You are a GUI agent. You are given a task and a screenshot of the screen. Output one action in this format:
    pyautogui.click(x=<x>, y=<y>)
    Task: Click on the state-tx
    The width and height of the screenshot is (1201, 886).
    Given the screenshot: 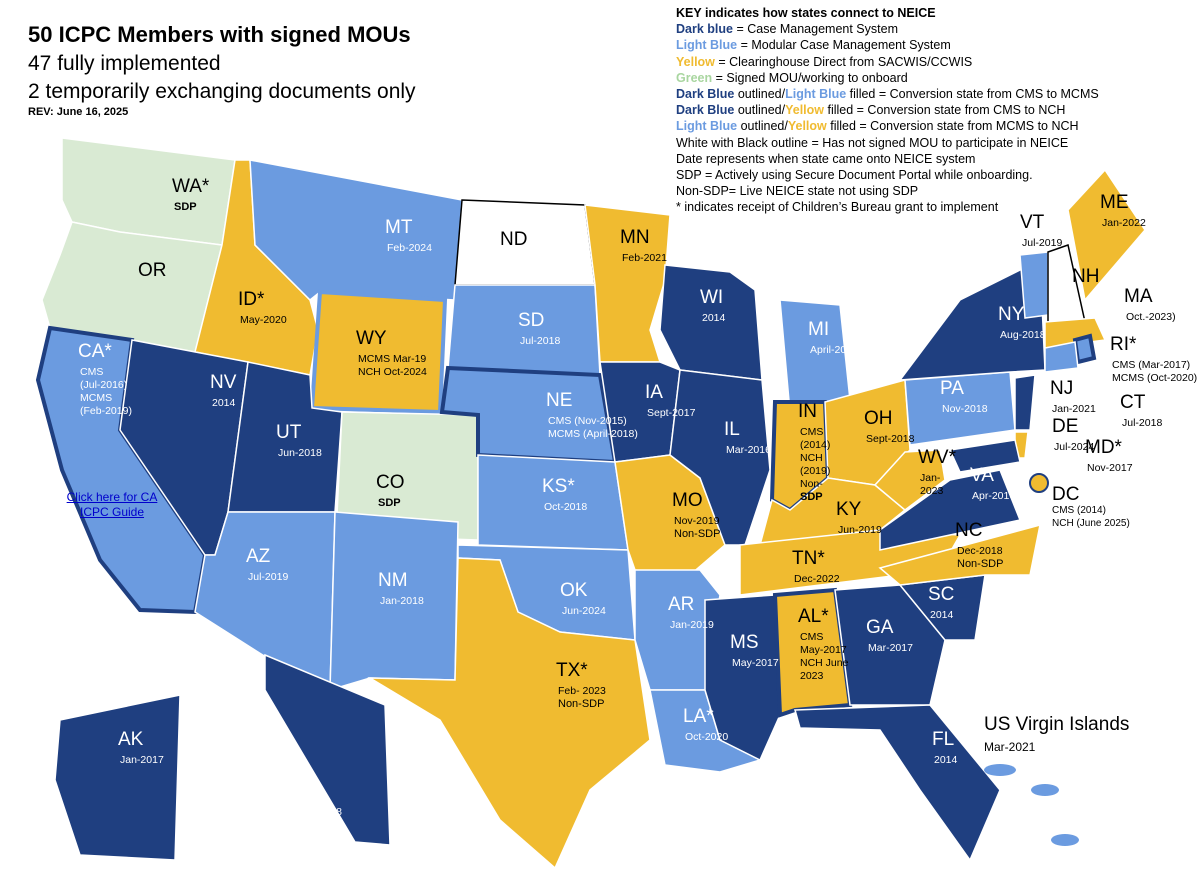 What is the action you would take?
    pyautogui.click(x=509, y=713)
    